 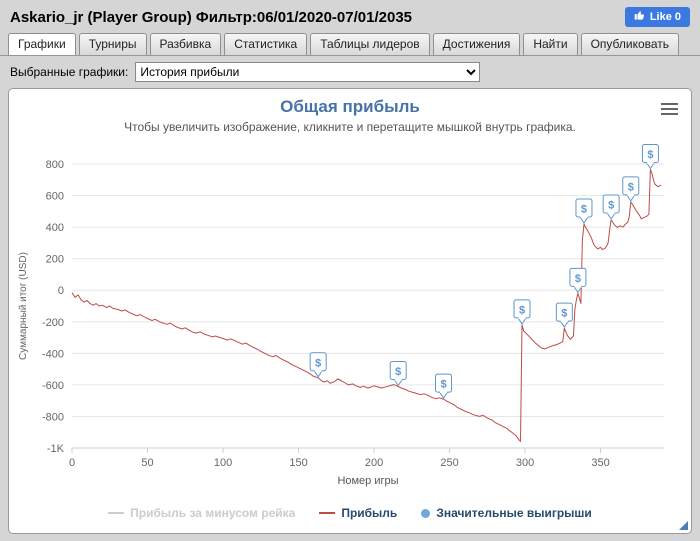 I want to click on tab-achievements: Достижения, so click(x=476, y=44).